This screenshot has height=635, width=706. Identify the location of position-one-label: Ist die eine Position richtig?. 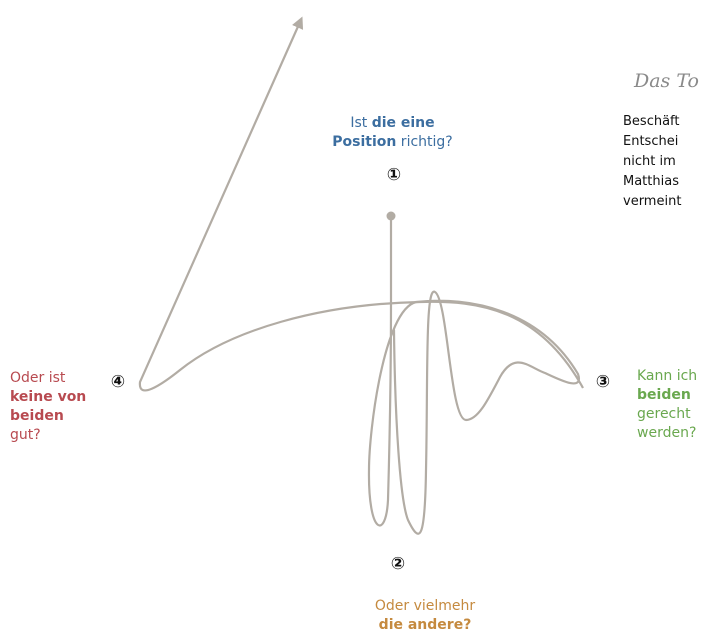
(392, 132).